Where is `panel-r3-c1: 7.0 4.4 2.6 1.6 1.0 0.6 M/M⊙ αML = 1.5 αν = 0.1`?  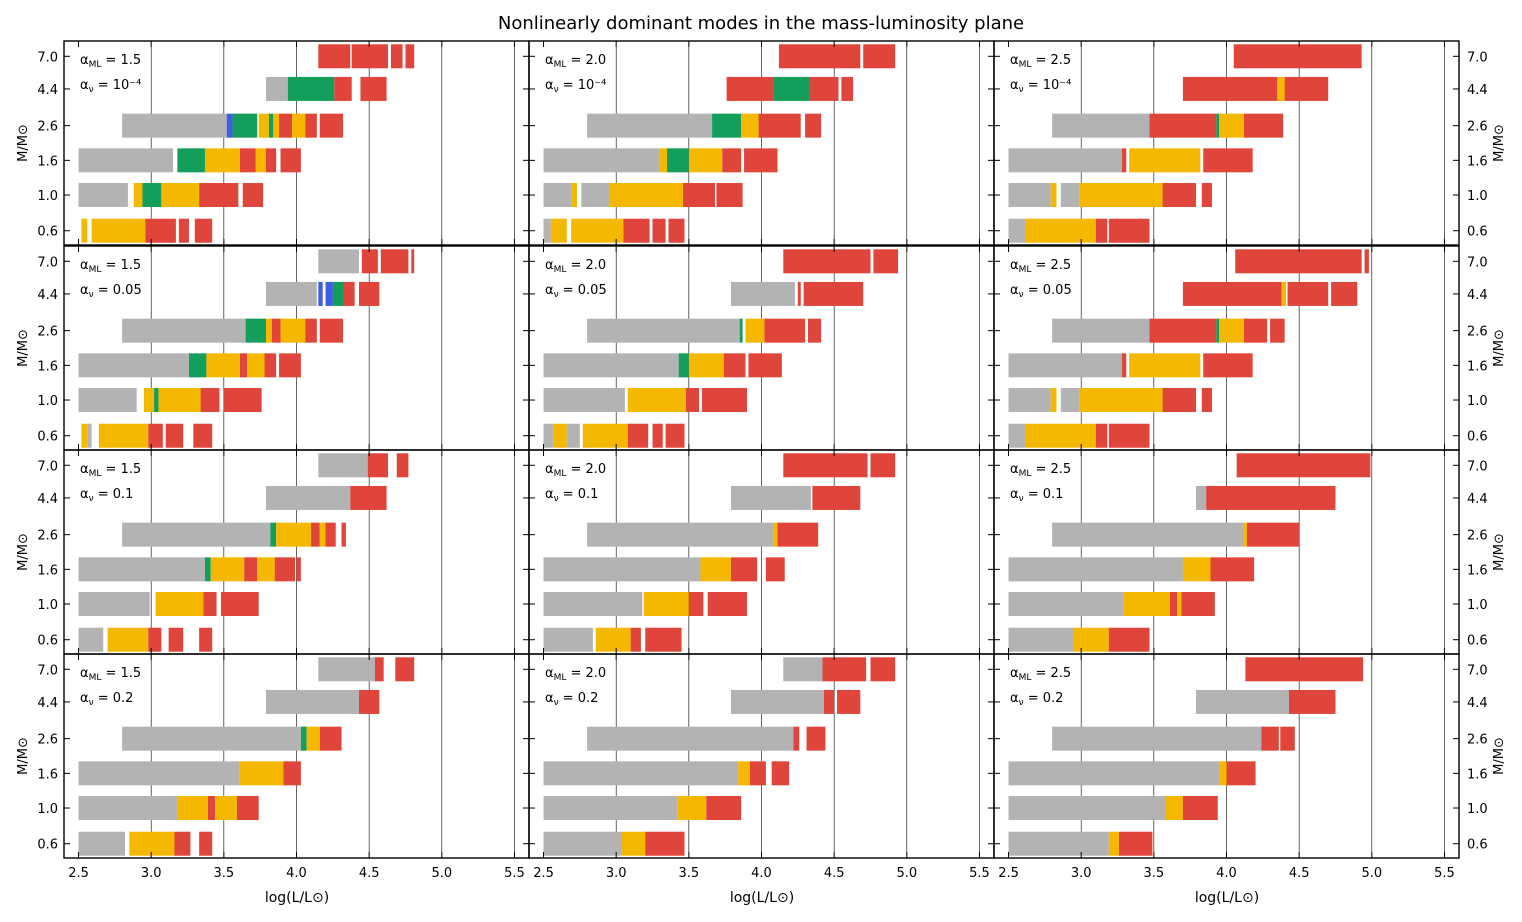
panel-r3-c1: 7.0 4.4 2.6 1.6 1.0 0.6 M/M⊙ αML = 1.5 αν = 0.1 is located at coordinates (273, 552).